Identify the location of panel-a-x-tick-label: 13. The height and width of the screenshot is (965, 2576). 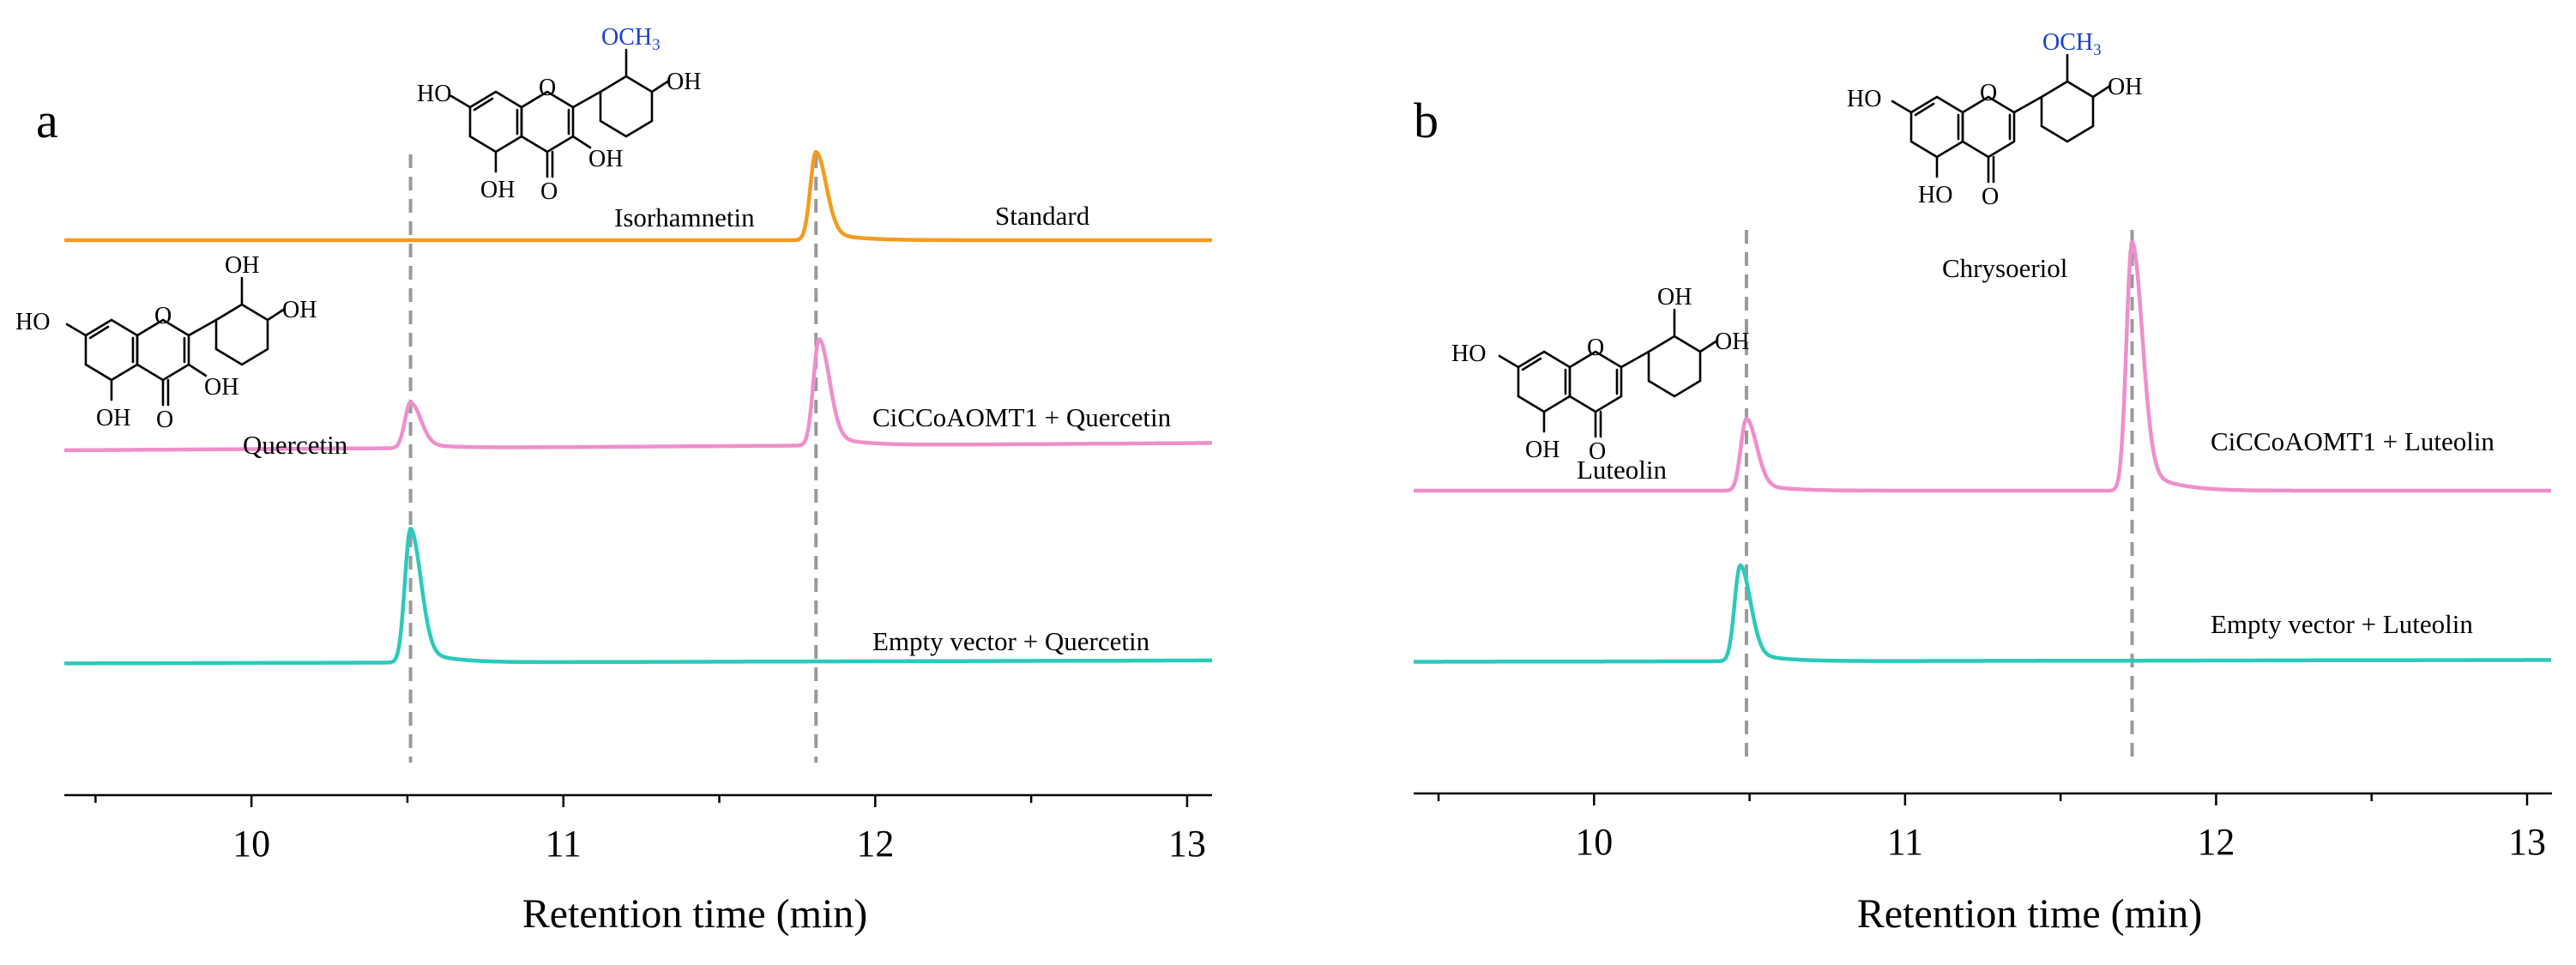
(1187, 844).